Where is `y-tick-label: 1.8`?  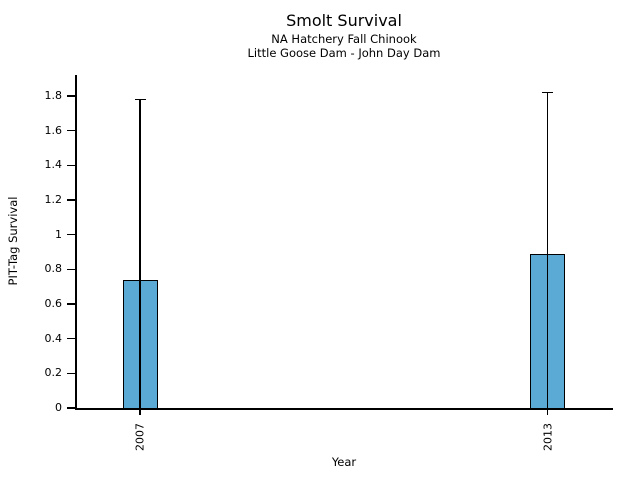
y-tick-label: 1.8 is located at coordinates (53, 95).